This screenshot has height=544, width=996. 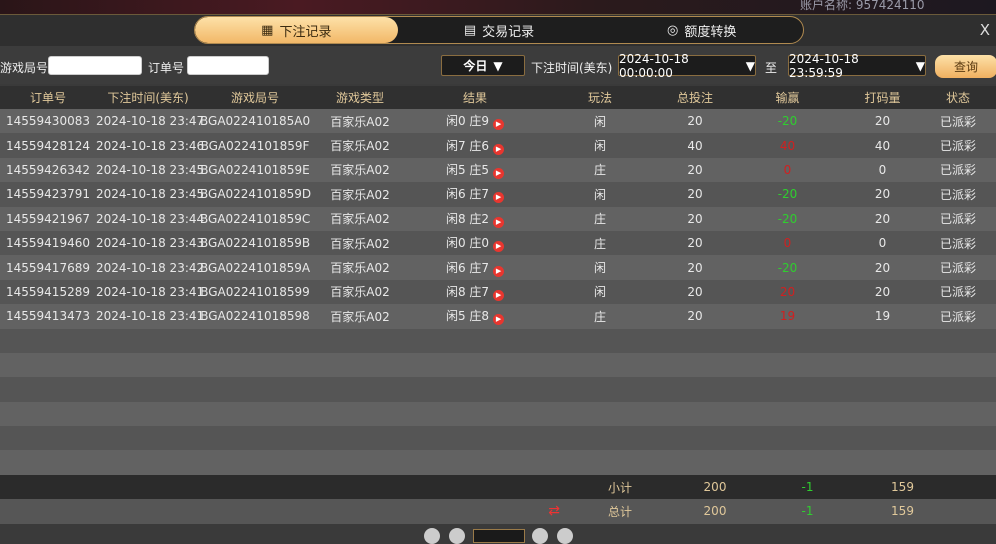 What do you see at coordinates (554, 511) in the screenshot?
I see `refresh-icon: ⇄` at bounding box center [554, 511].